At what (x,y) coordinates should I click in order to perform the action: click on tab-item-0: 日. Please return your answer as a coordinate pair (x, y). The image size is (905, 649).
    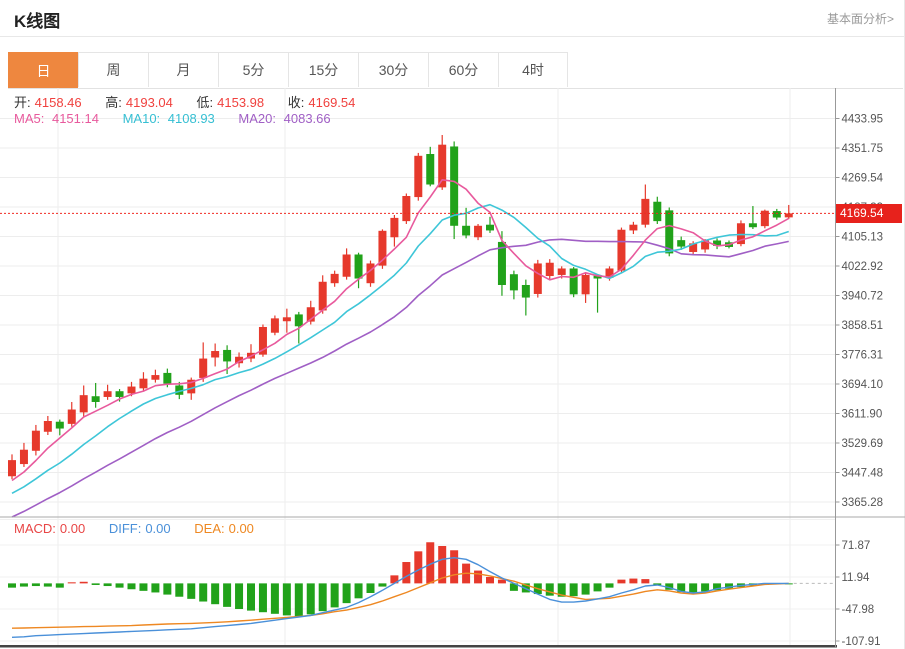
    Looking at the image, I should click on (43, 70).